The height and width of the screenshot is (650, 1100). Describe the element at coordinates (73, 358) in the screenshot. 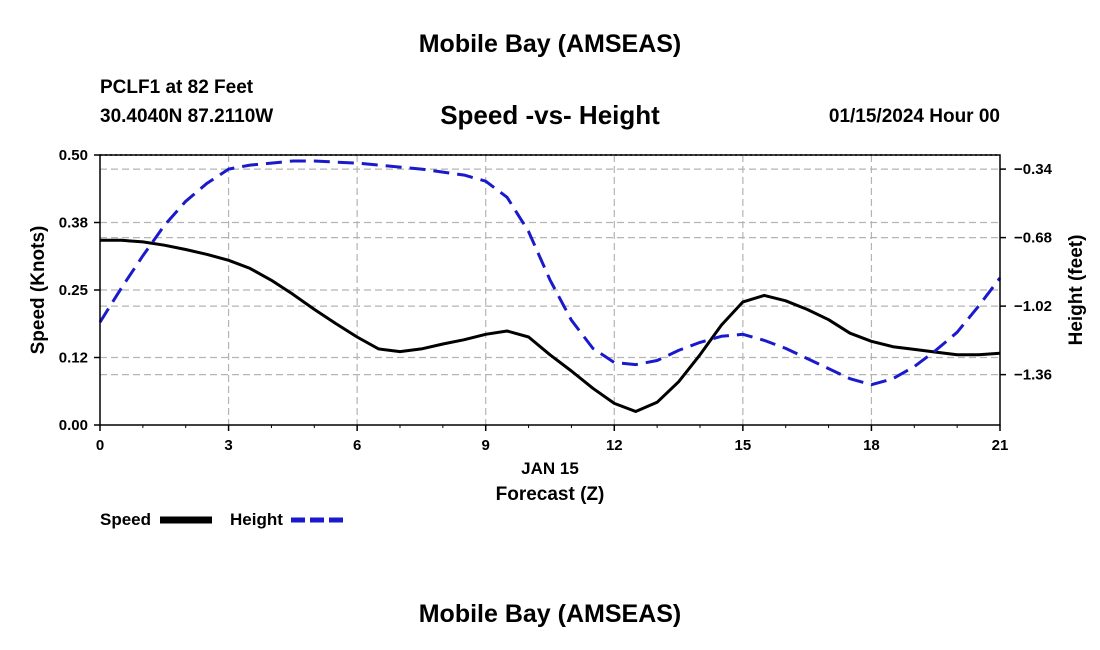

I see `y-left-tick-label: 0.12` at that location.